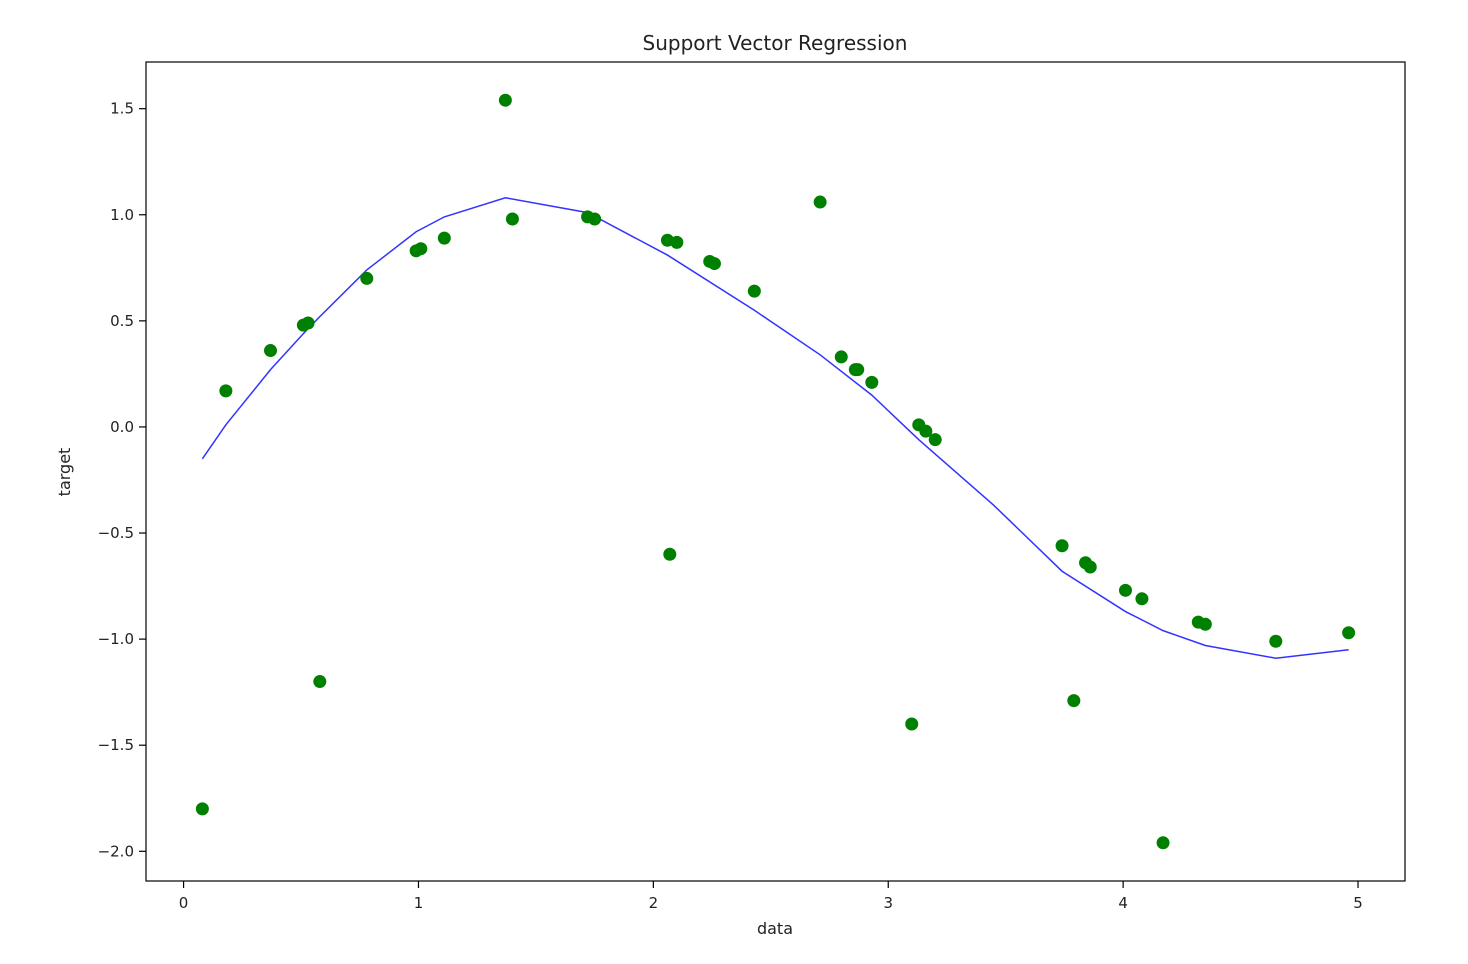 The height and width of the screenshot is (964, 1468). What do you see at coordinates (775, 43) in the screenshot?
I see `chart-title: Support Vector Regression` at bounding box center [775, 43].